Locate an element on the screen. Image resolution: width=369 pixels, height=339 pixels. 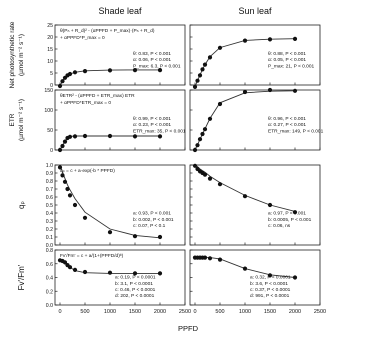
y-tick-label: 0.4 is located at coordinates (49, 279).